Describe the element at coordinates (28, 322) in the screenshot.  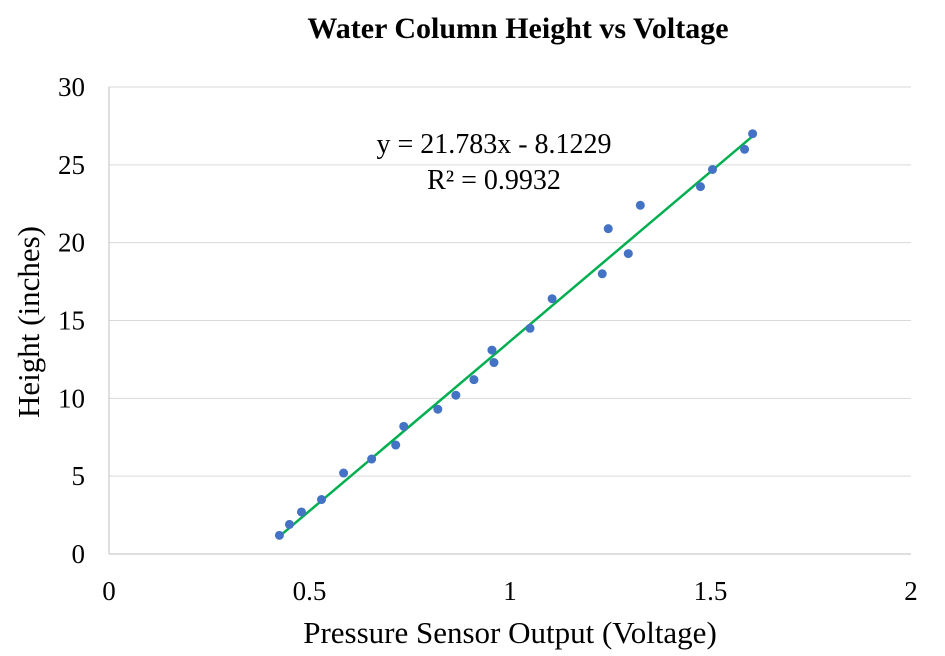
I see `y-axis-title: Height (inches)` at that location.